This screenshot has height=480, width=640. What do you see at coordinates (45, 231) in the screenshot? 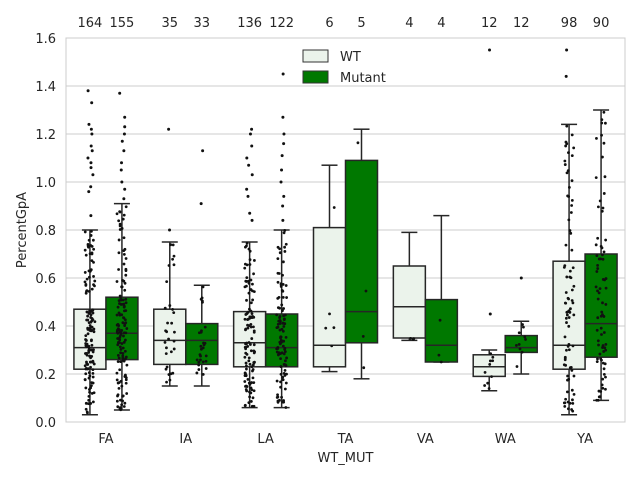
I see `y-tick-labels: 0.0 0.2 0.4 0.6 0.8 1.0 1.2 1.4 1.6` at bounding box center [45, 231].